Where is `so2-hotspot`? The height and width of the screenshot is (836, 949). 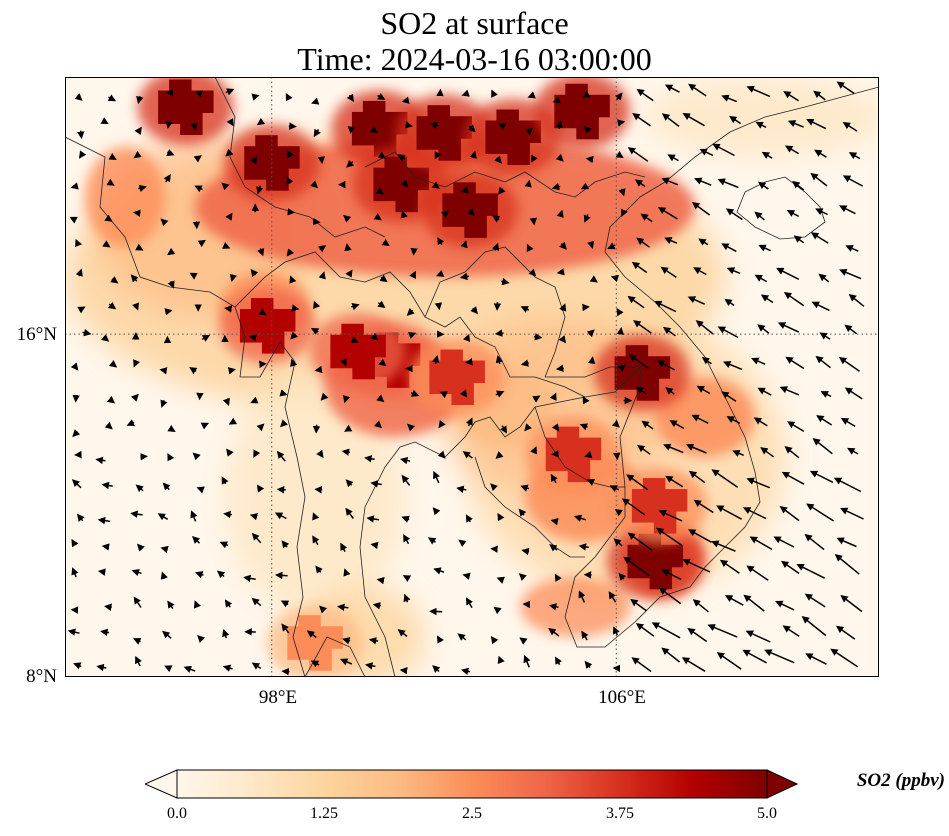
so2-hotspot is located at coordinates (314, 640).